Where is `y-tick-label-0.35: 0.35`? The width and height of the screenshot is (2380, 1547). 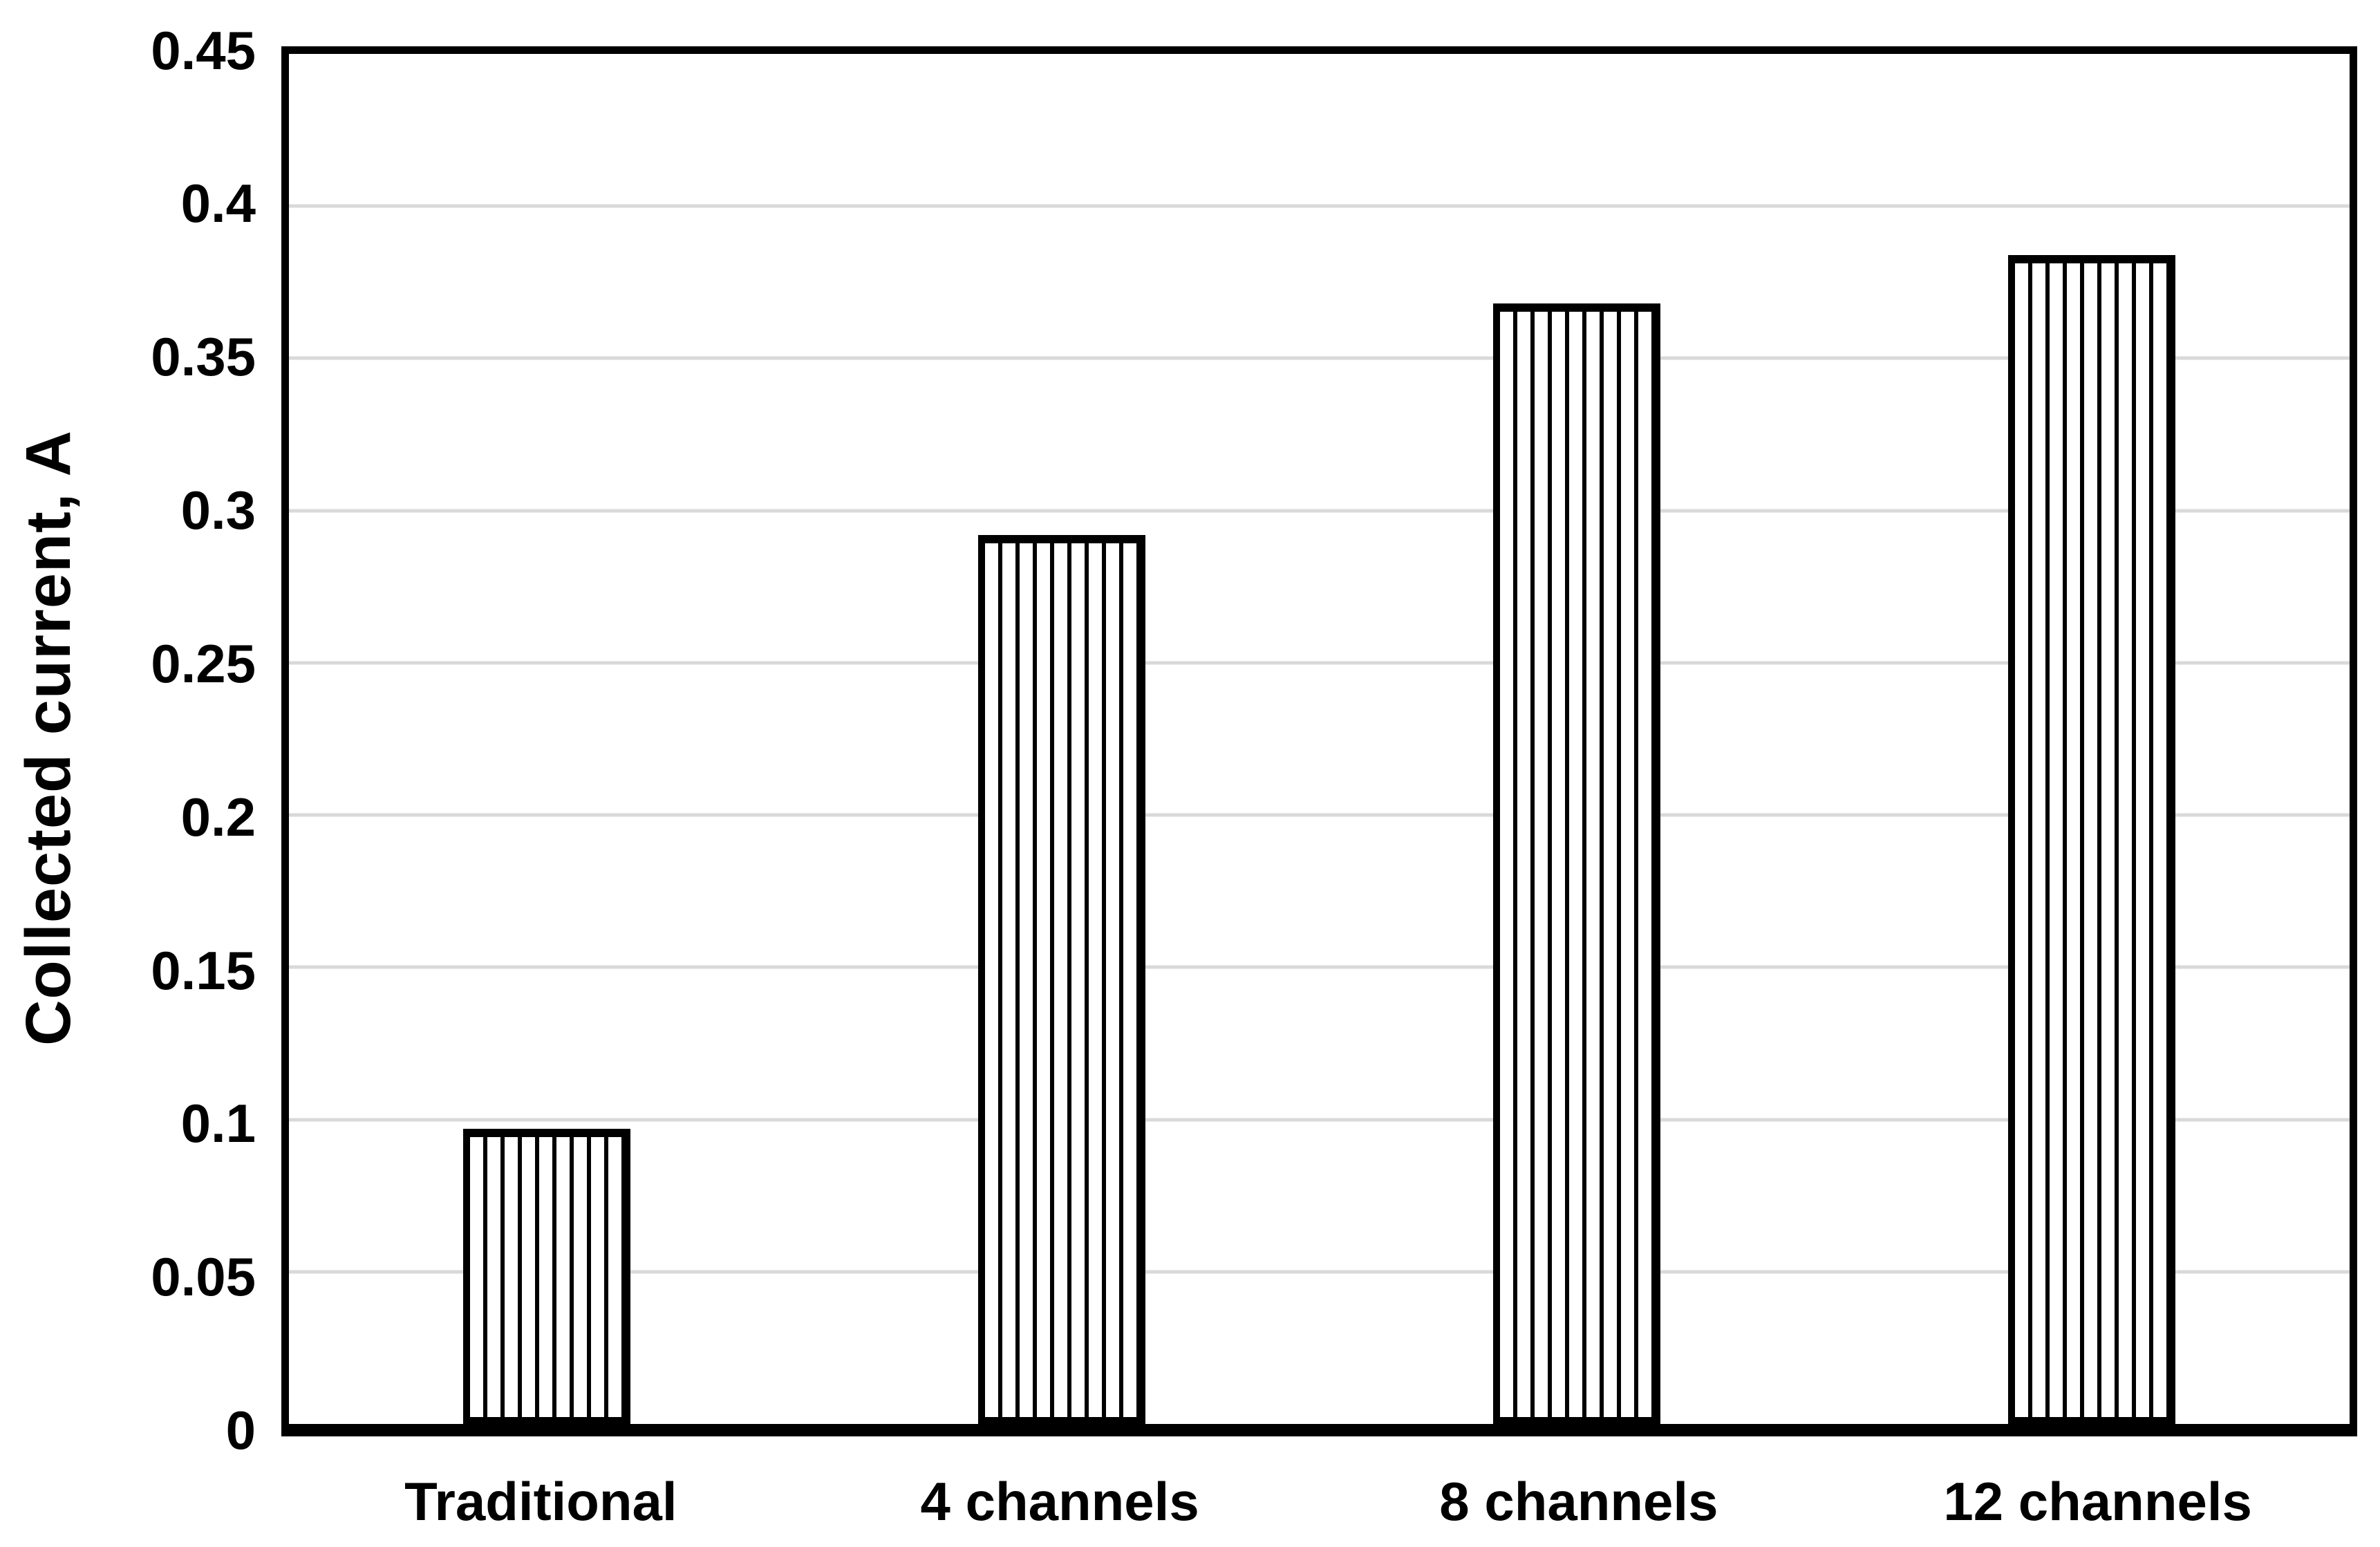
y-tick-label-0.35: 0.35 is located at coordinates (203, 357).